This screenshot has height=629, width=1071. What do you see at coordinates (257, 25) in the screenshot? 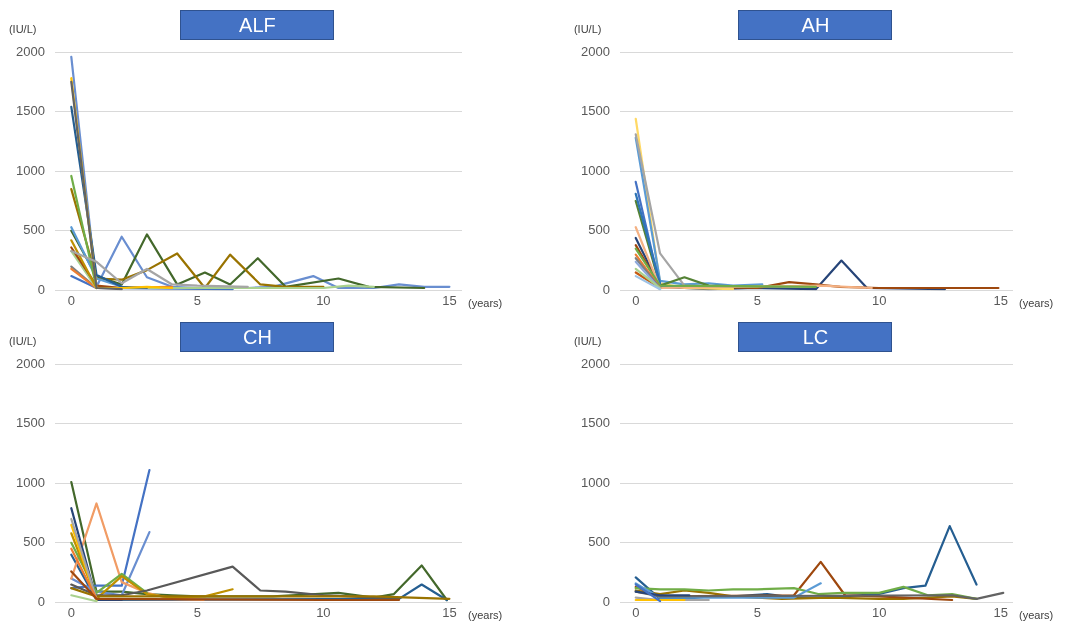
I see `chart-title: ALF` at bounding box center [257, 25].